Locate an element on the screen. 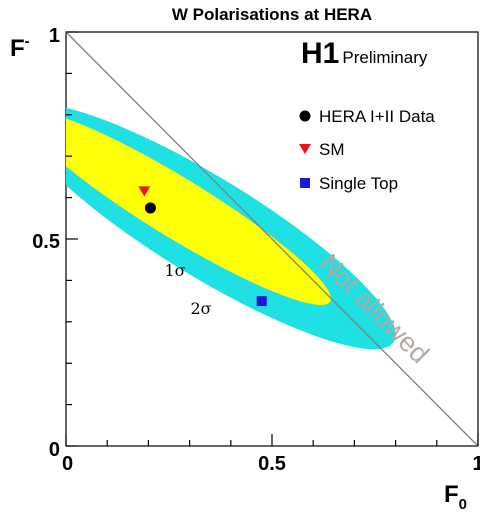 The height and width of the screenshot is (512, 480). point-single-top is located at coordinates (261, 301).